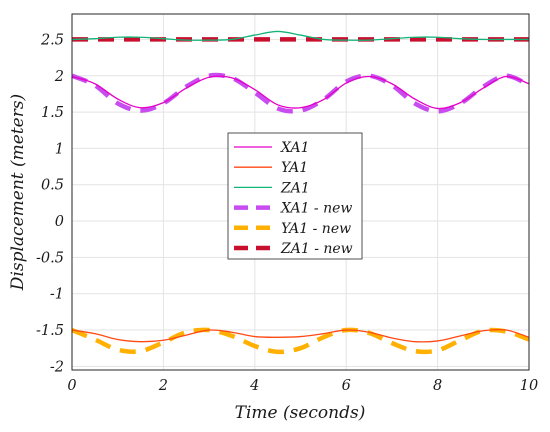 The width and height of the screenshot is (550, 432). I want to click on series-line-ya1, so click(300, 335).